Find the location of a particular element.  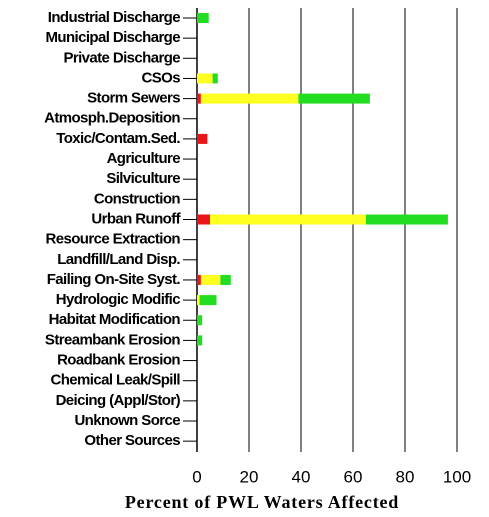

y-tick-label: Atmosph.Deposition is located at coordinates (112, 118).